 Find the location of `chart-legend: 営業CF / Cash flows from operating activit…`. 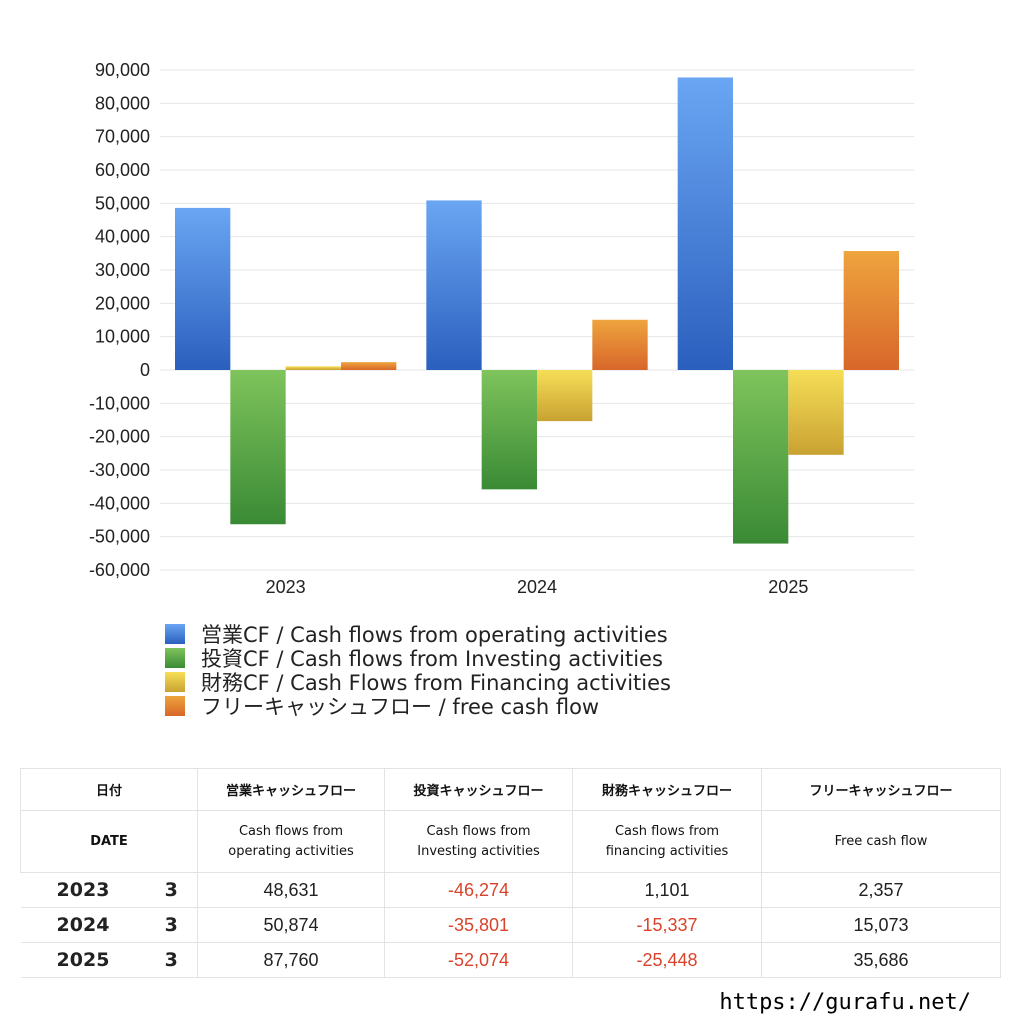

chart-legend: 営業CF / Cash flows from operating activit… is located at coordinates (418, 670).